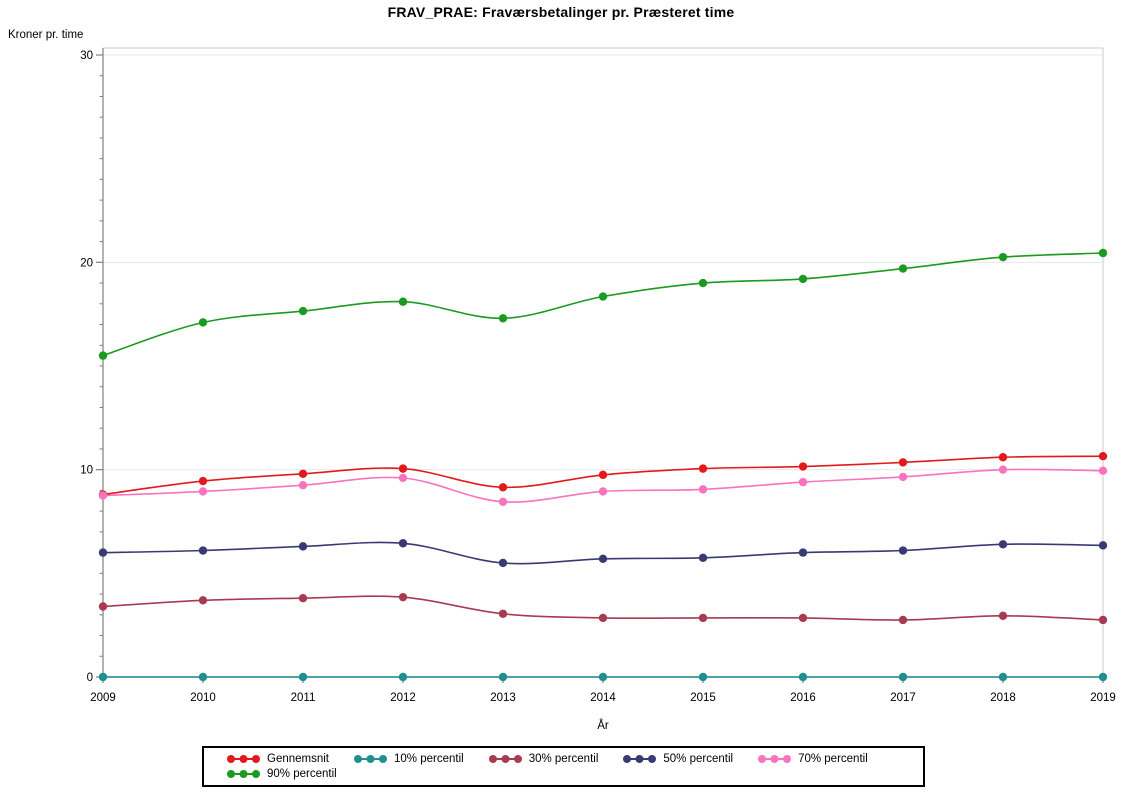 This screenshot has height=793, width=1122. I want to click on legend-label: Gennemsnit, so click(298, 759).